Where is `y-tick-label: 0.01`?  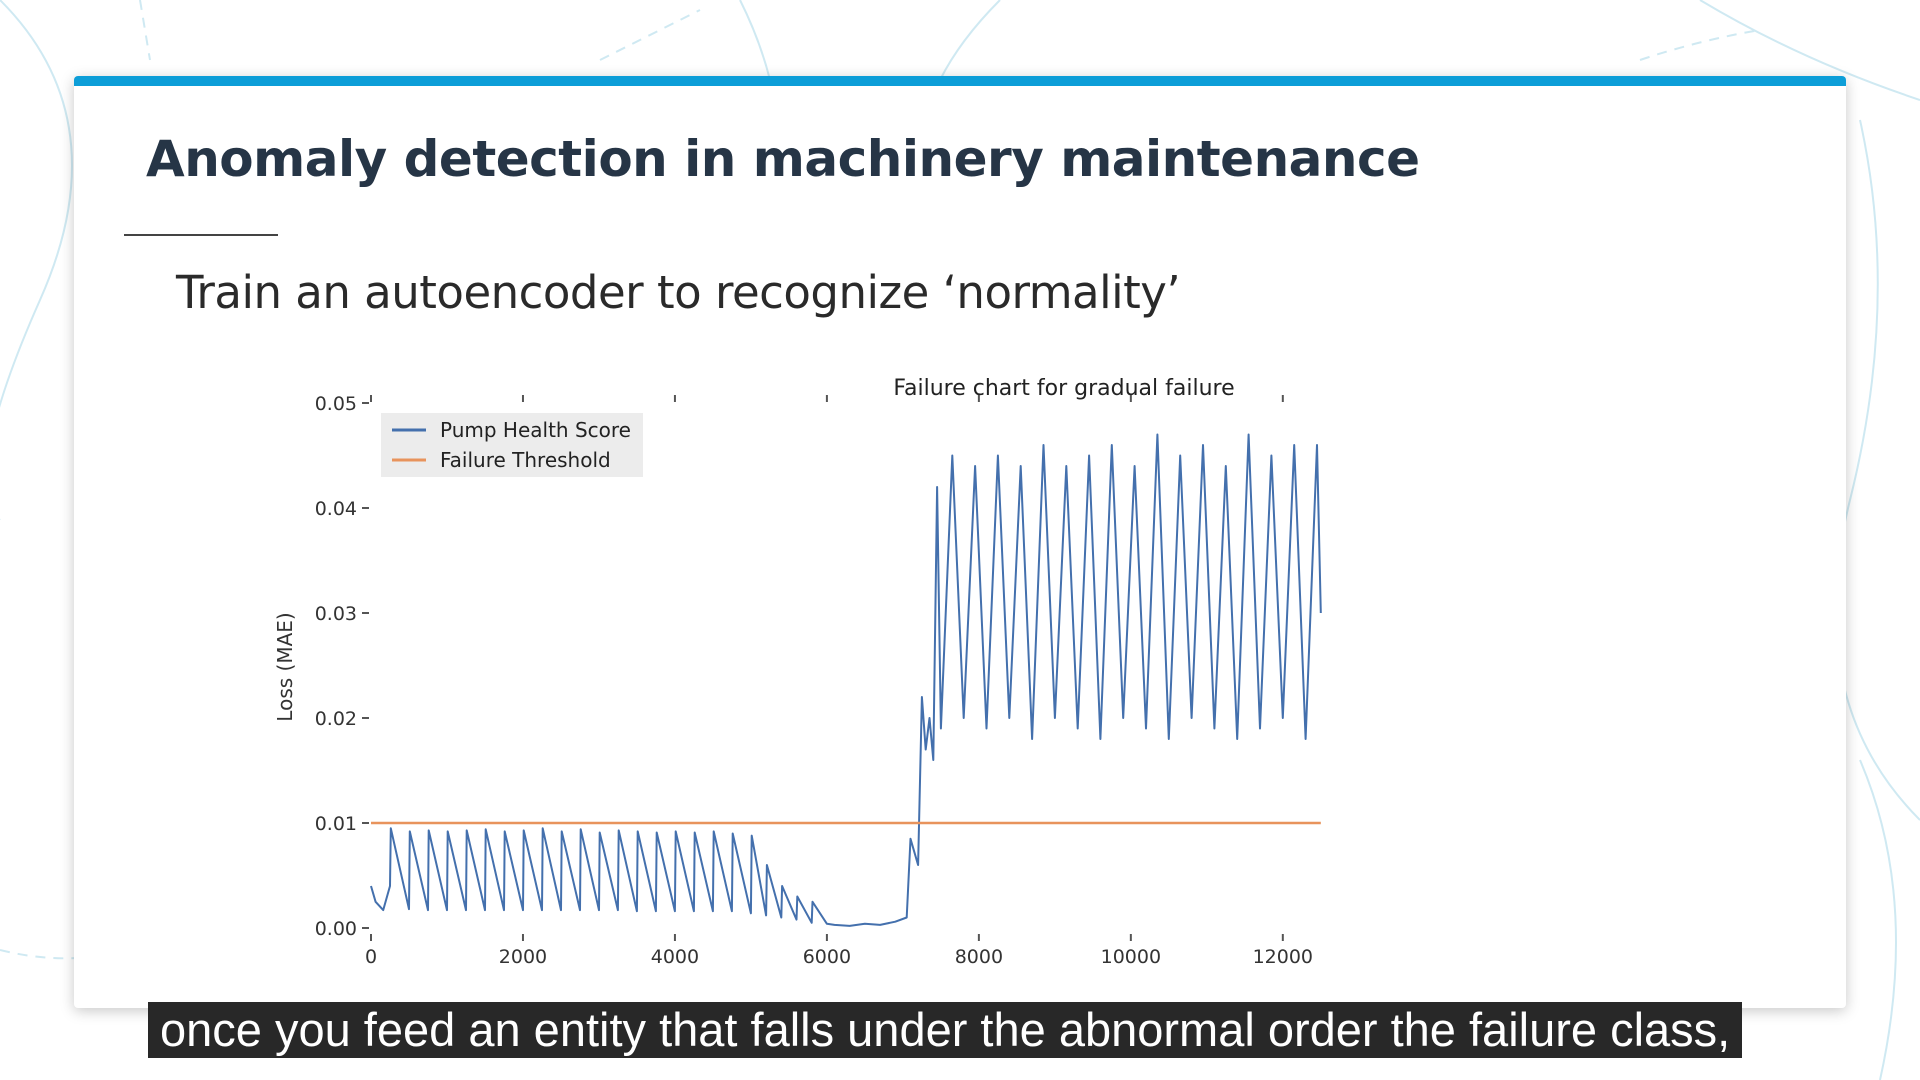 y-tick-label: 0.01 is located at coordinates (336, 824).